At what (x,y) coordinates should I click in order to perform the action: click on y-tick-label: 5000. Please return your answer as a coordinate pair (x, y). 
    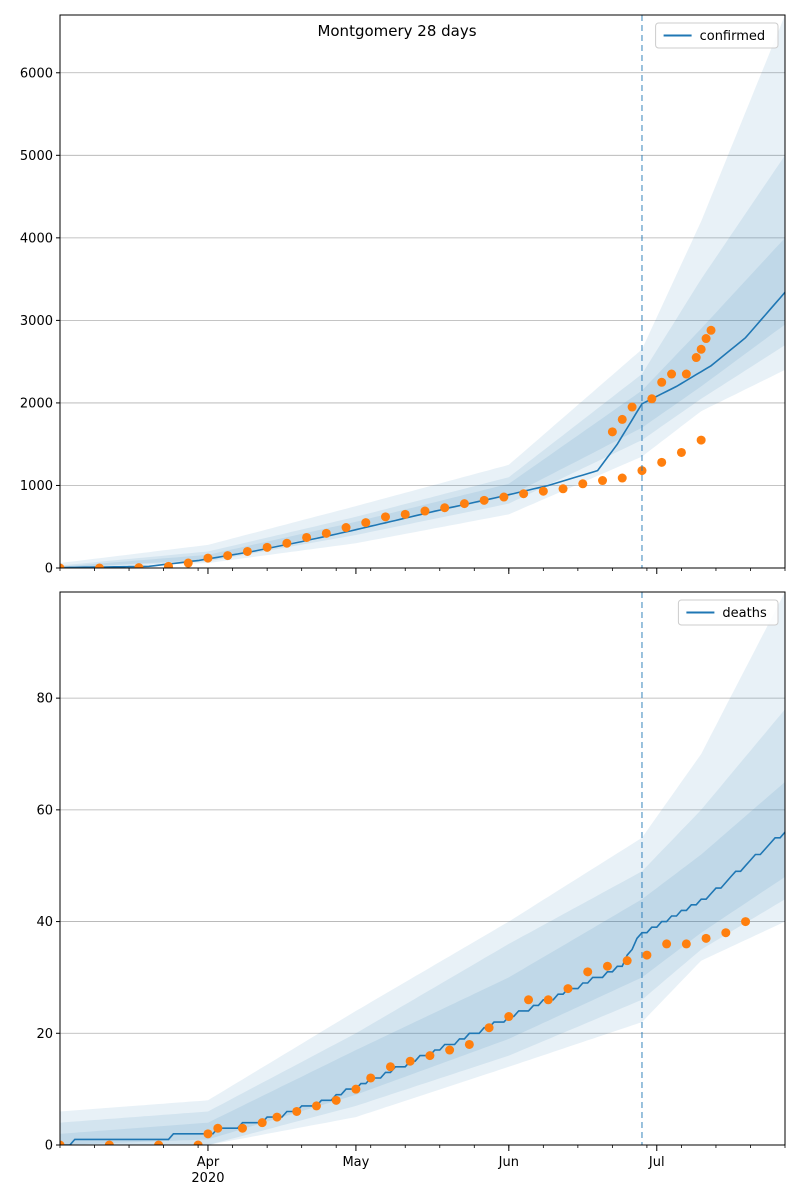
    Looking at the image, I should click on (36, 156).